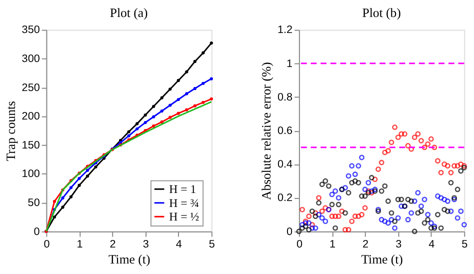 The image size is (474, 274). Describe the element at coordinates (285, 97) in the screenshot. I see `y-tick-label: 0.8` at that location.